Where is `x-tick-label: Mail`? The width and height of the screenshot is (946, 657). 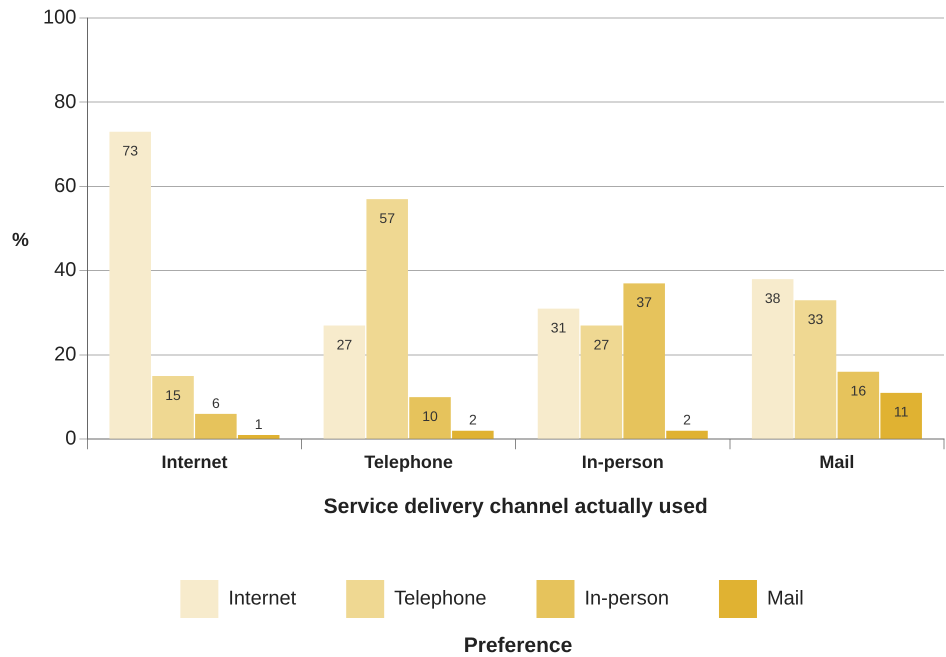 x-tick-label: Mail is located at coordinates (836, 462).